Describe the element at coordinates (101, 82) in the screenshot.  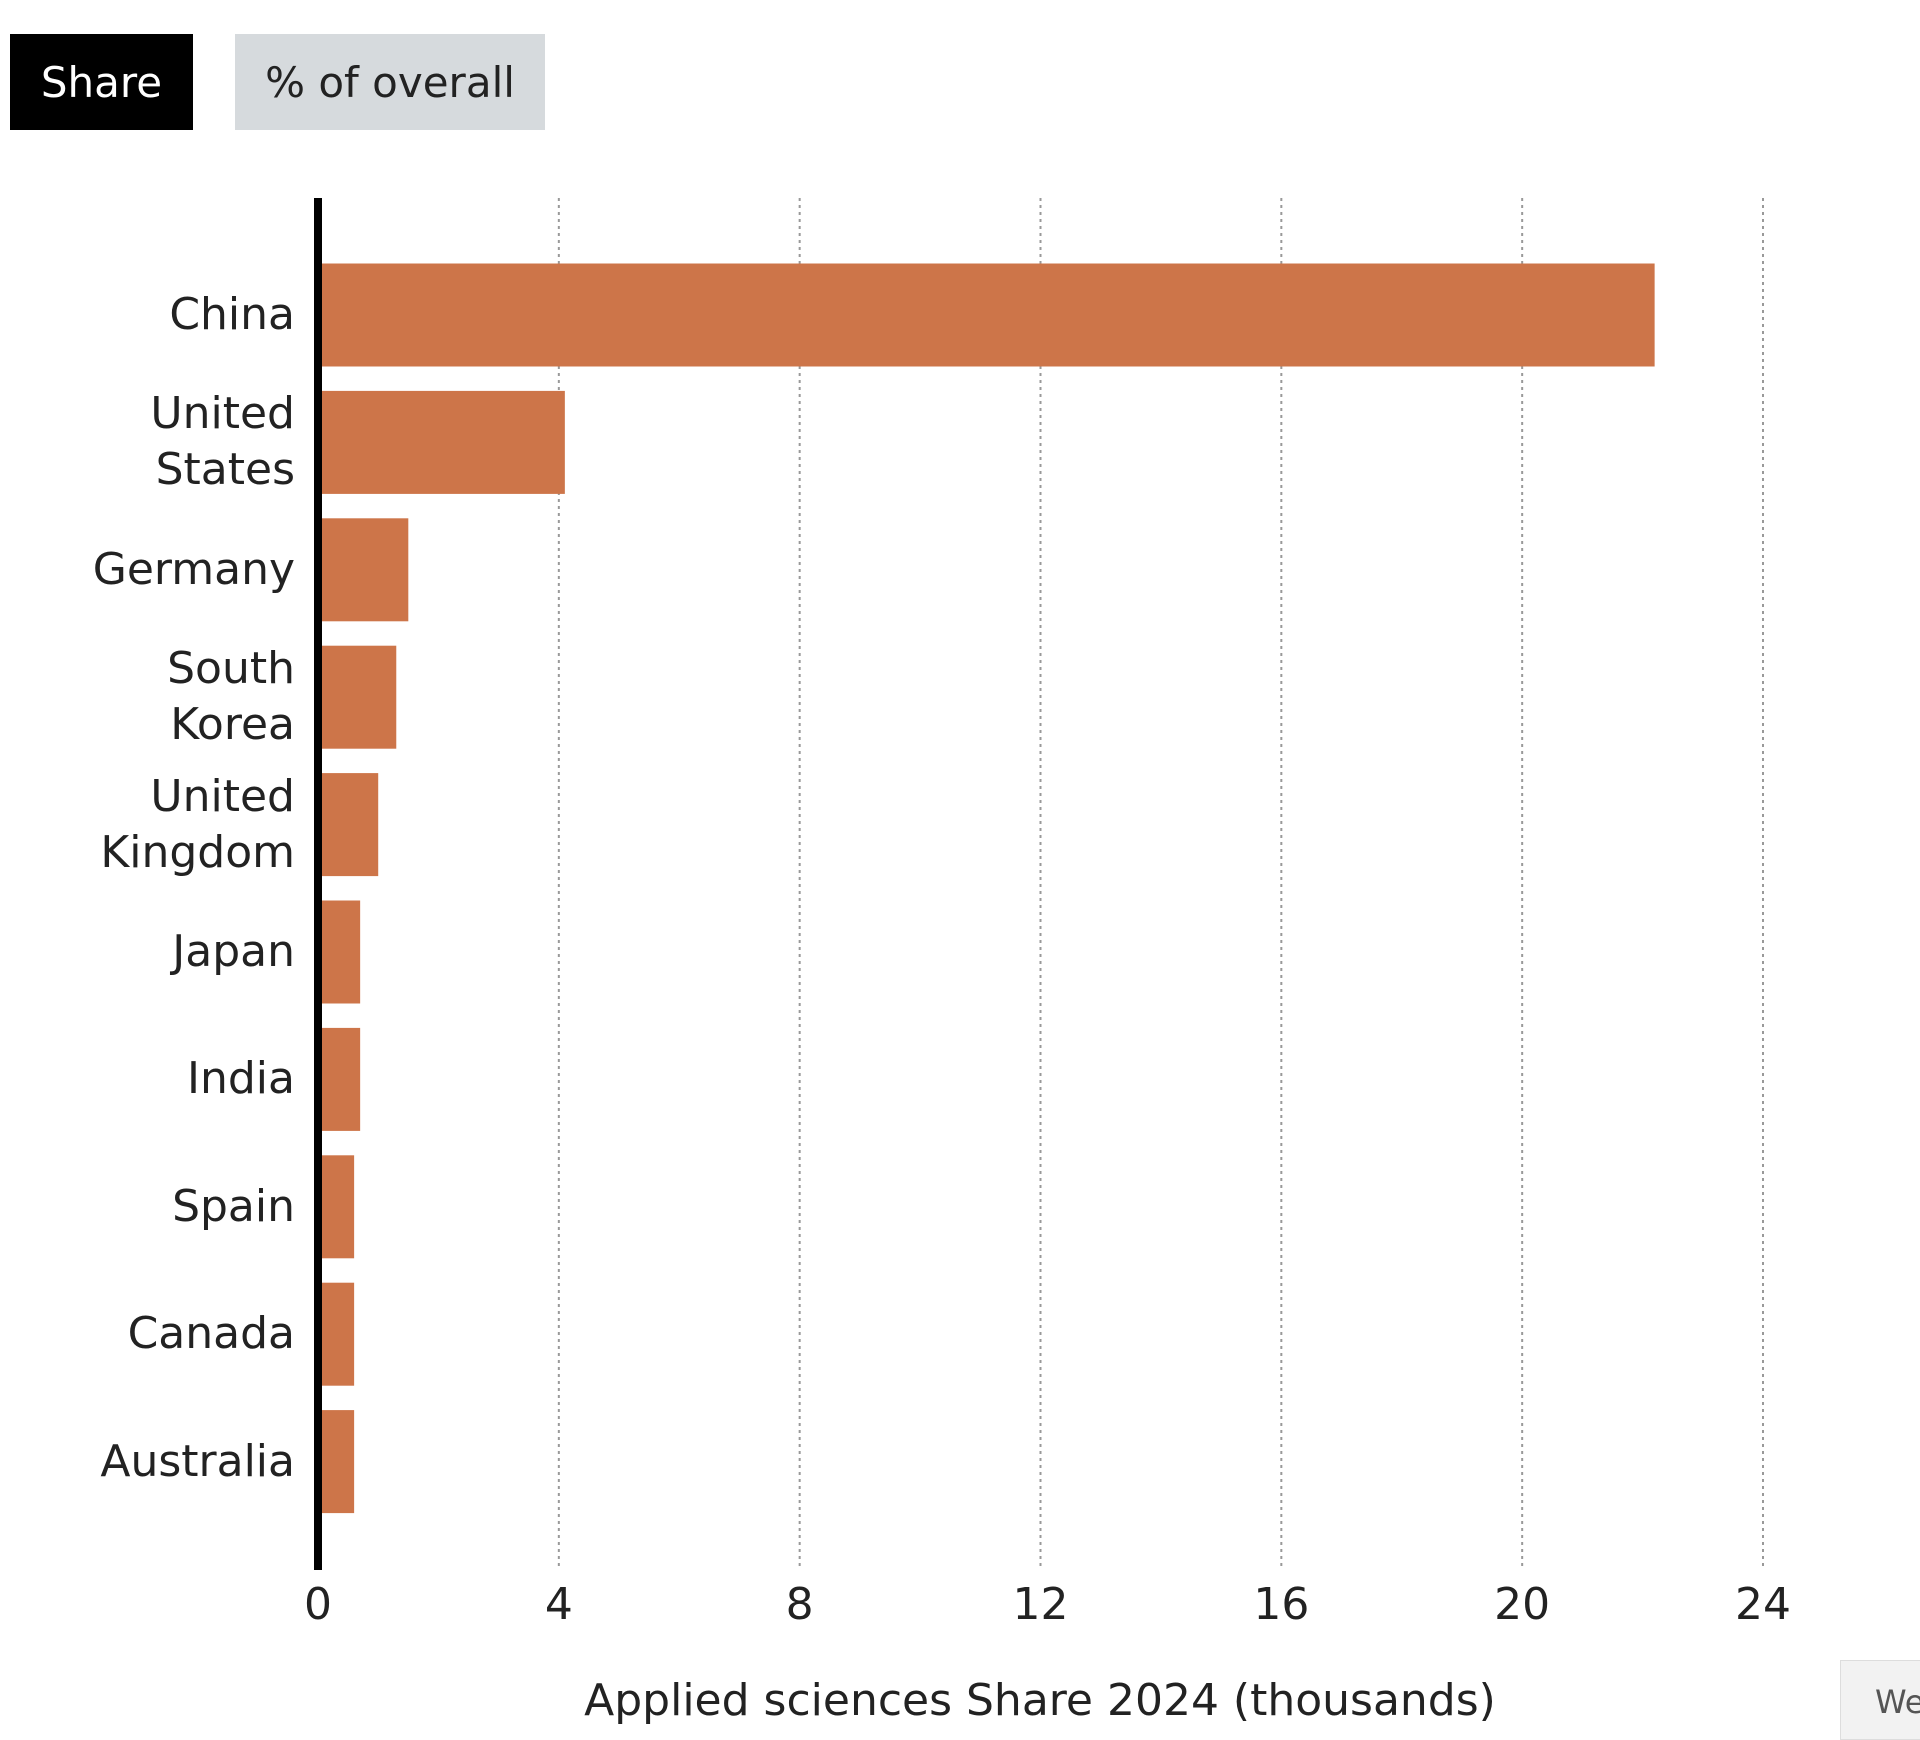
I see `share-button: Share` at that location.